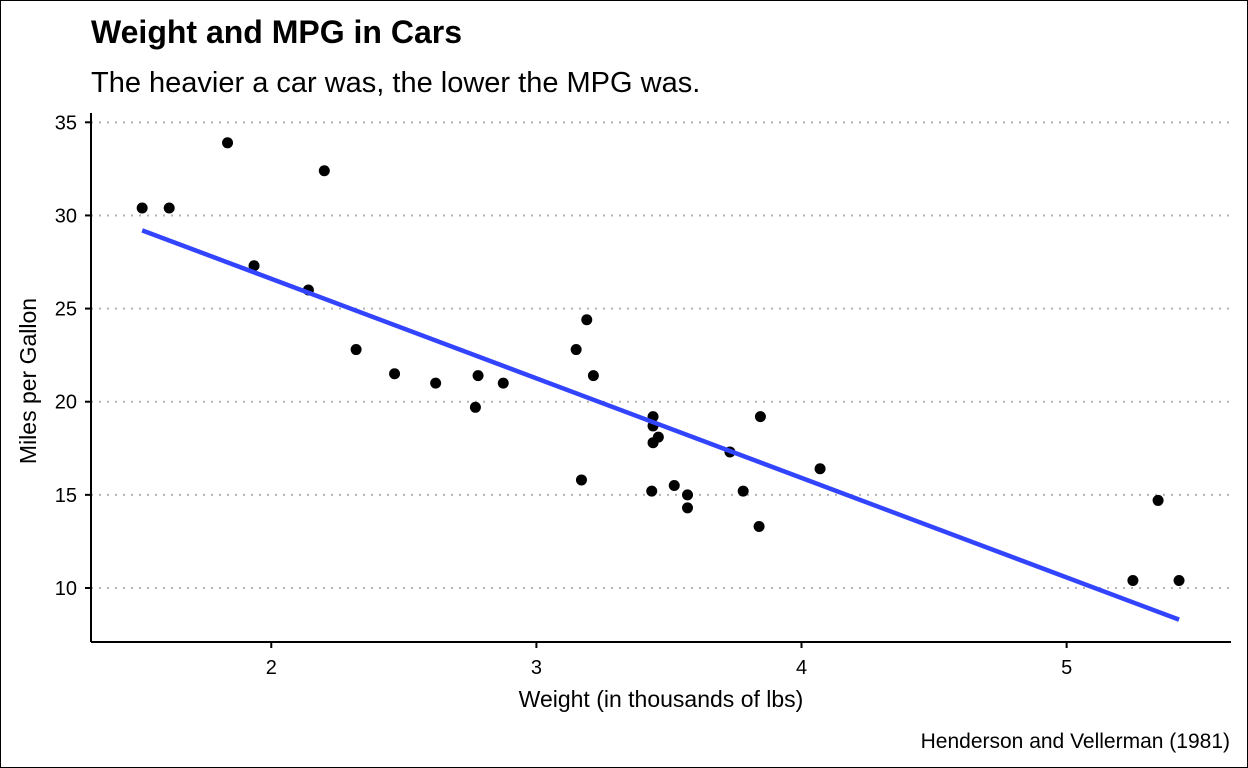 Image resolution: width=1248 pixels, height=768 pixels. Describe the element at coordinates (661, 699) in the screenshot. I see `x-axis-label: Weight (in thousands of lbs)` at that location.